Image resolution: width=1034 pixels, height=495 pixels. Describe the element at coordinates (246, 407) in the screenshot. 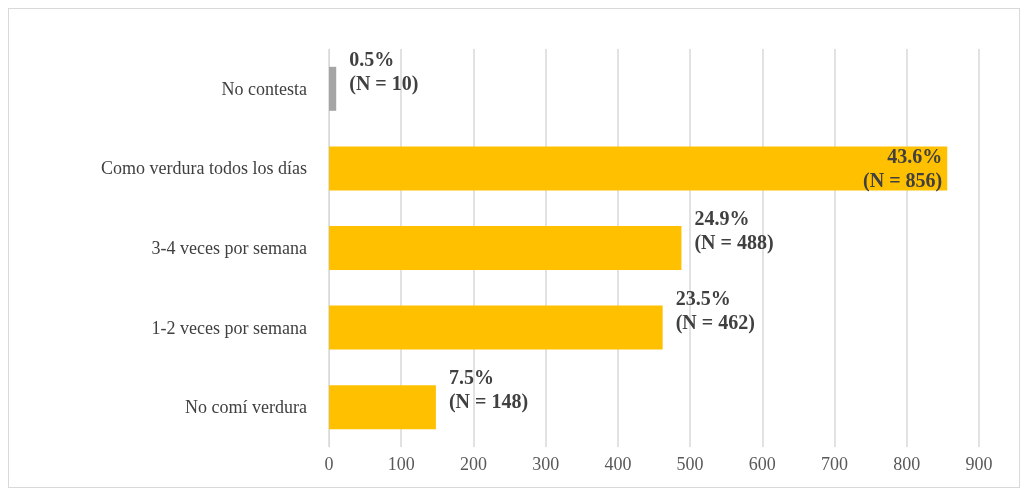

I see `y-tick-label: No comí verdura` at that location.